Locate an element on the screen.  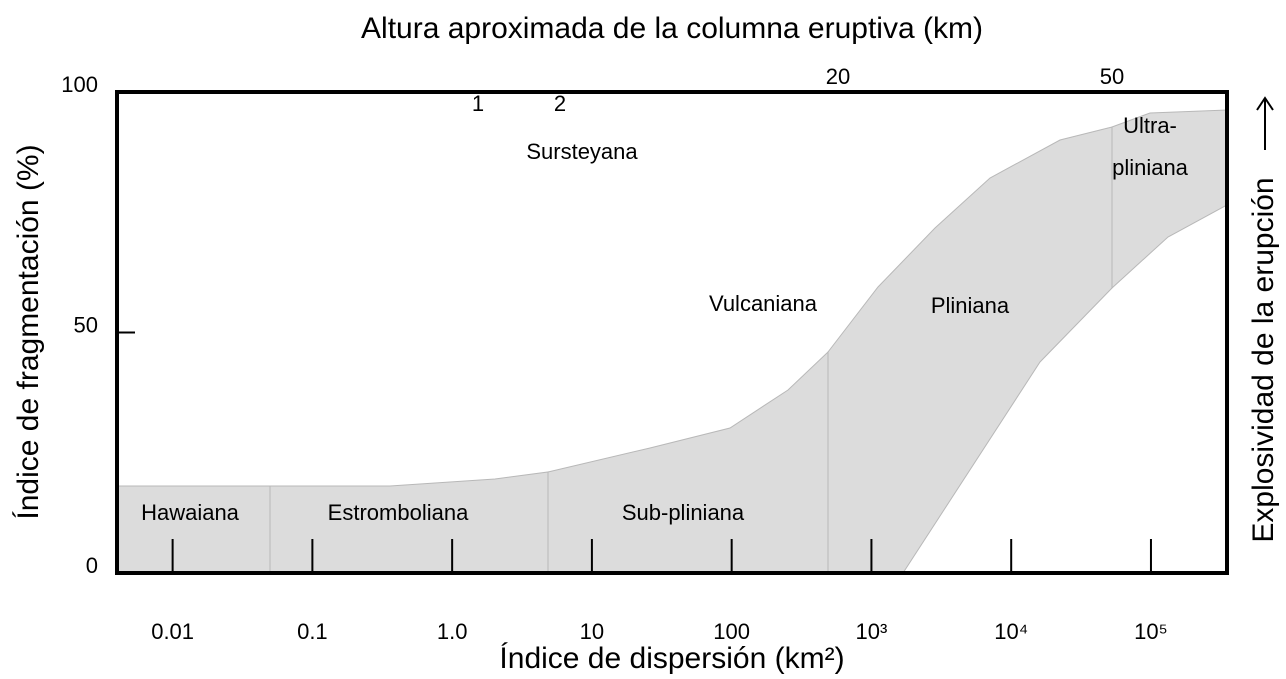
x-tick-label: 10⁴ is located at coordinates (1011, 631).